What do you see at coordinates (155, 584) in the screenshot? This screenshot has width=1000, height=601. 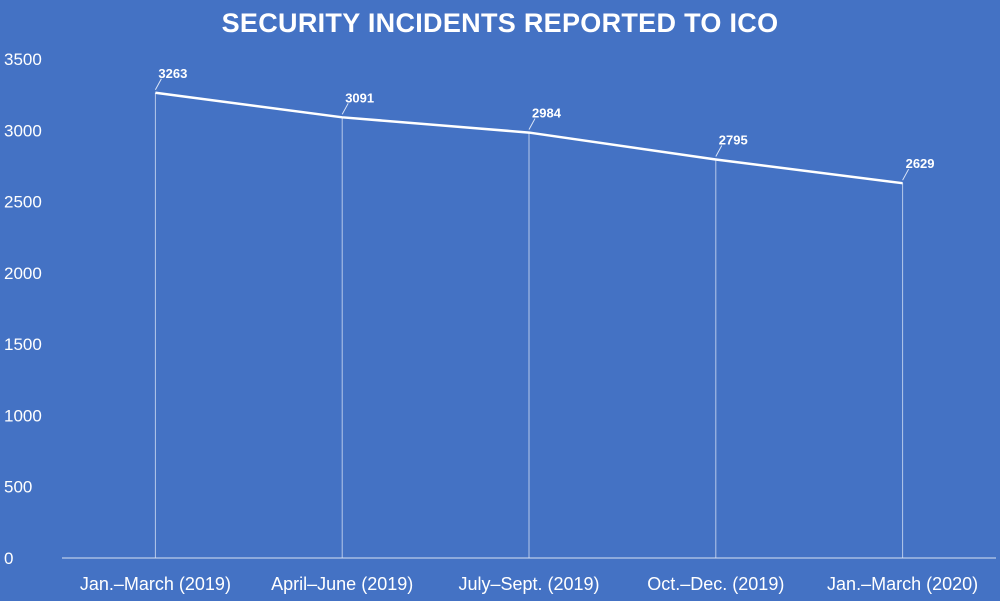 I see `x-tick-label: Jan.–March (2019)` at bounding box center [155, 584].